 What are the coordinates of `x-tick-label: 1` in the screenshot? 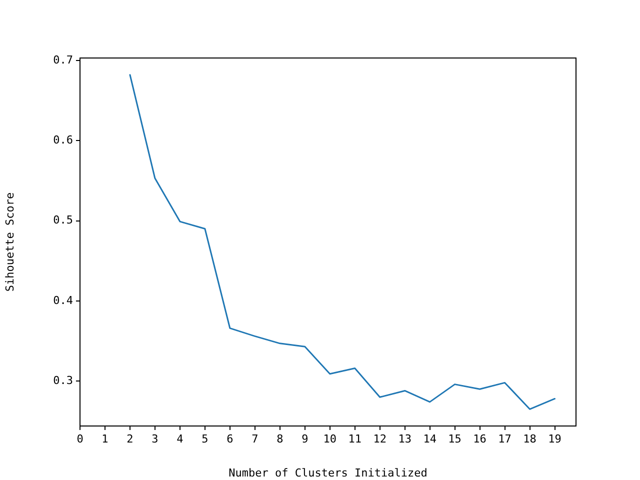 It's located at (105, 439).